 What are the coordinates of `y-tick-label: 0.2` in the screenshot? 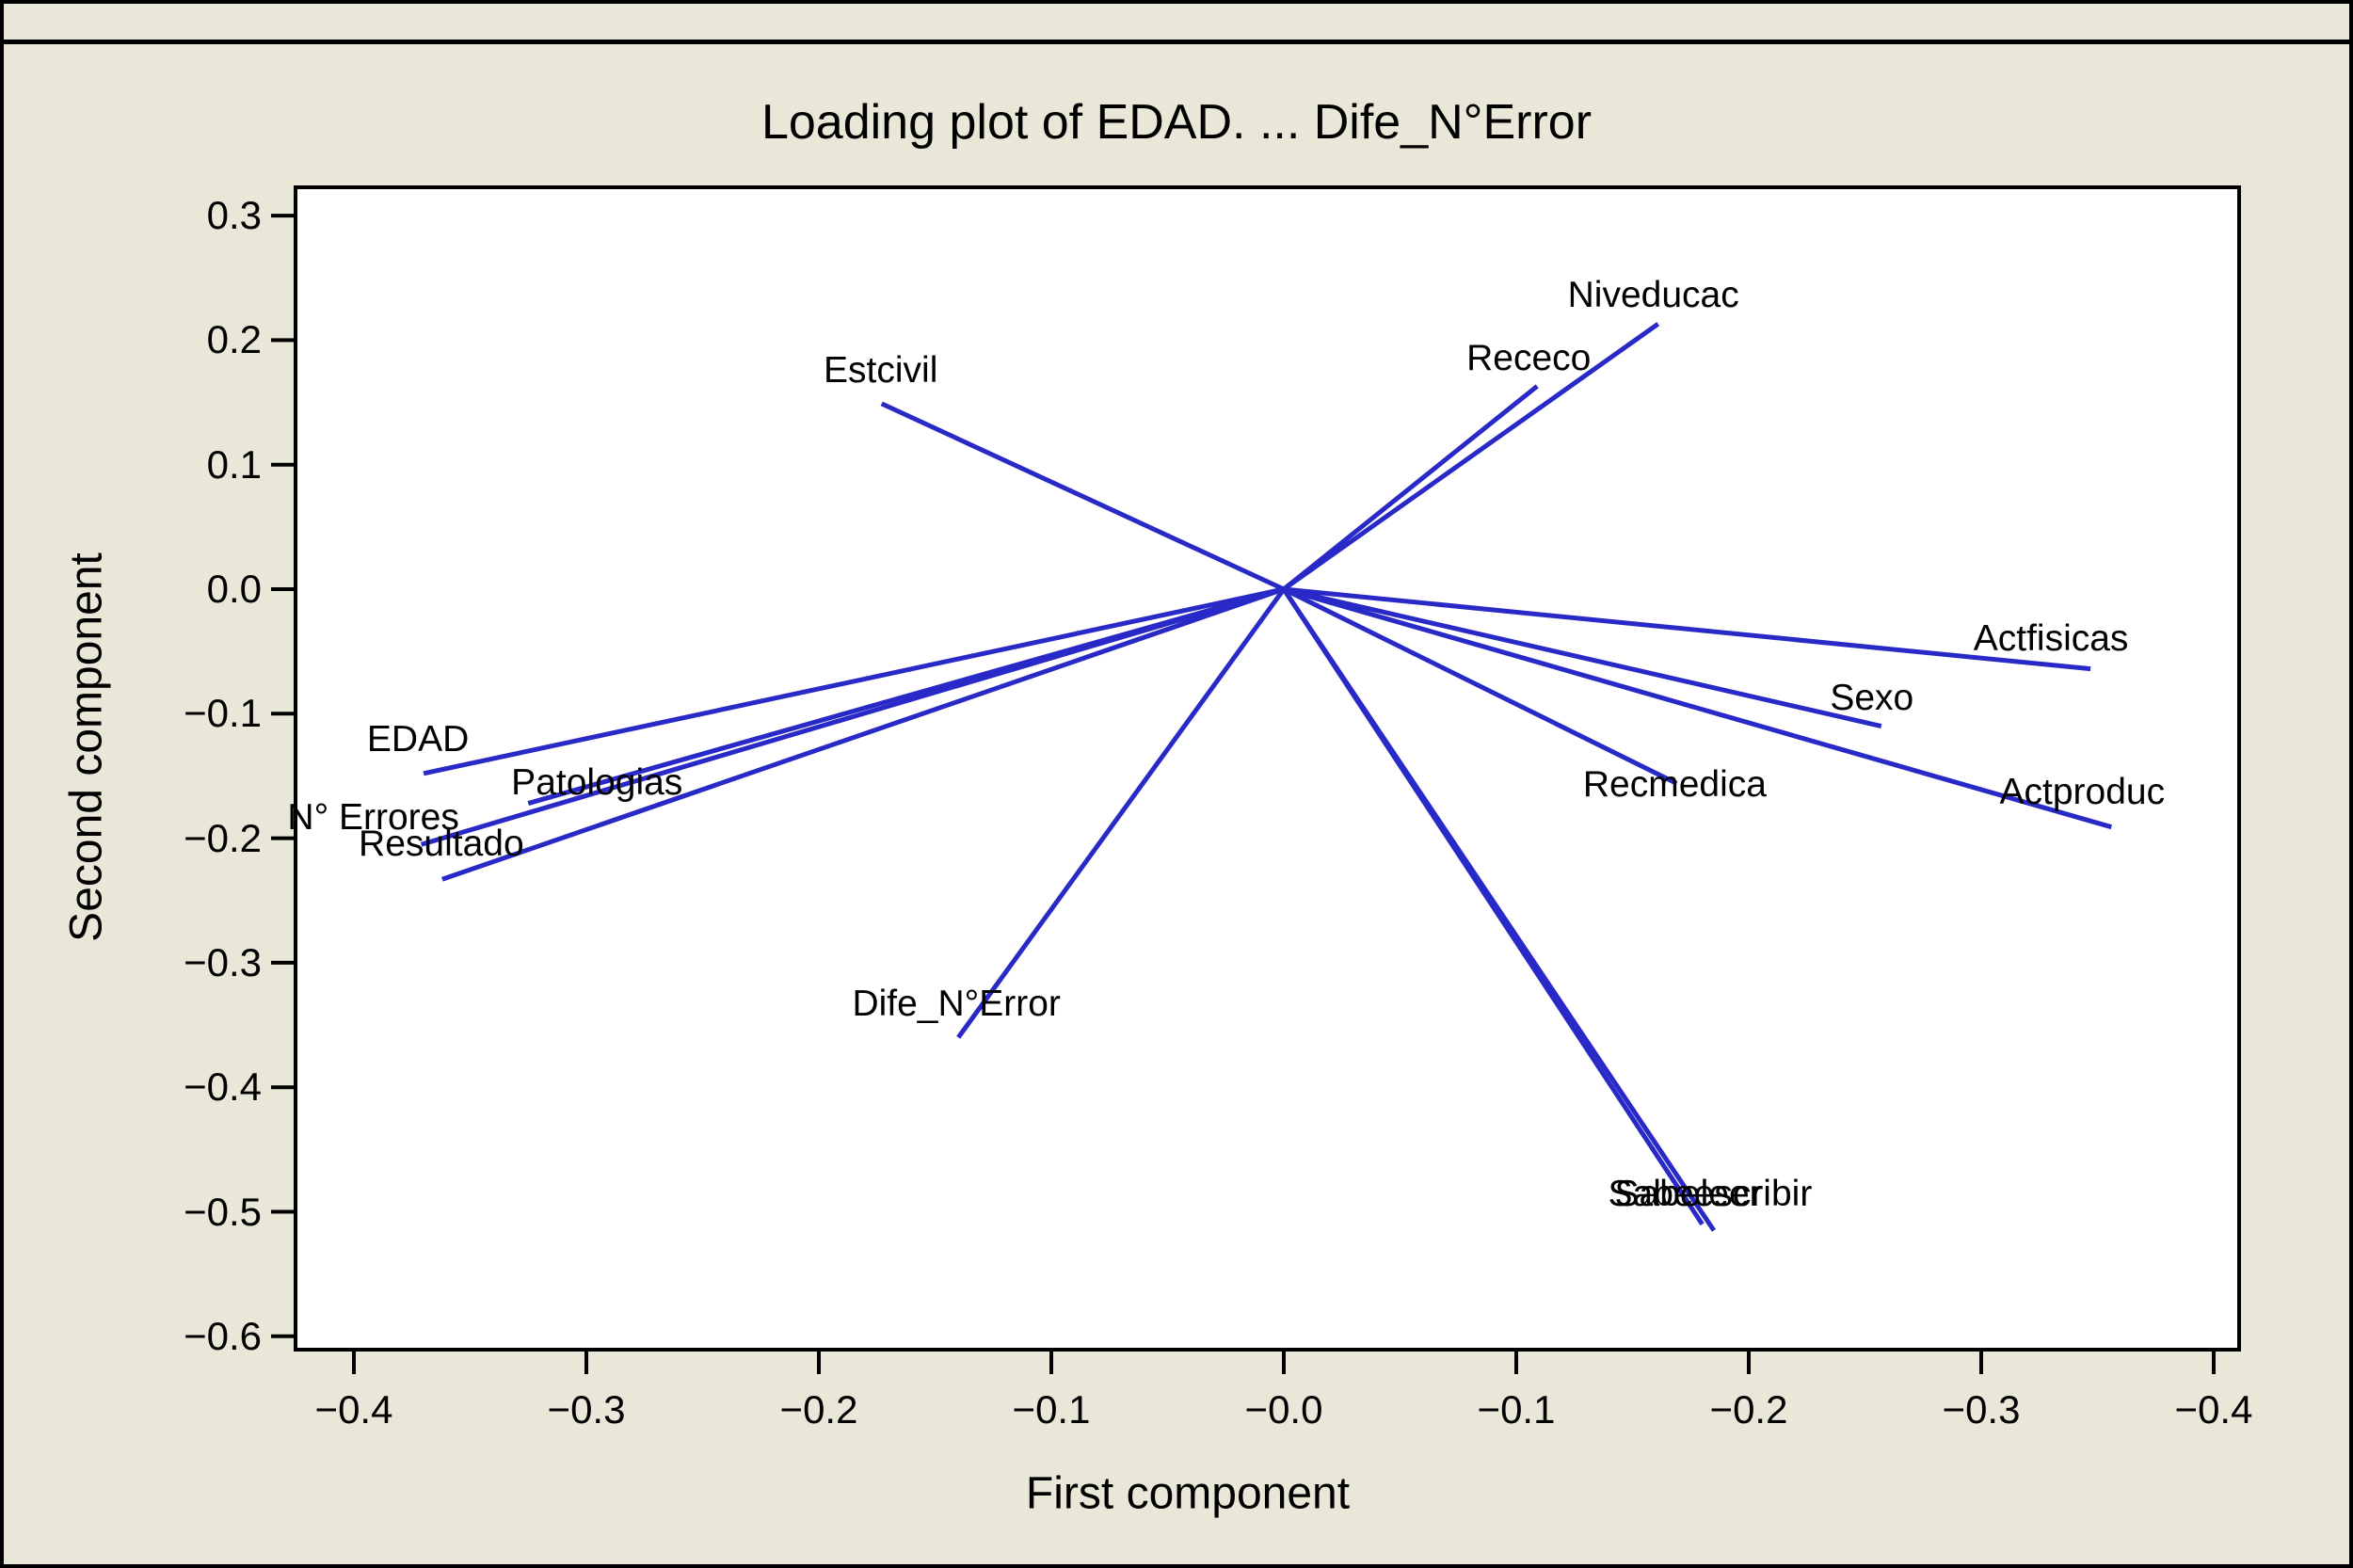 It's located at (234, 339).